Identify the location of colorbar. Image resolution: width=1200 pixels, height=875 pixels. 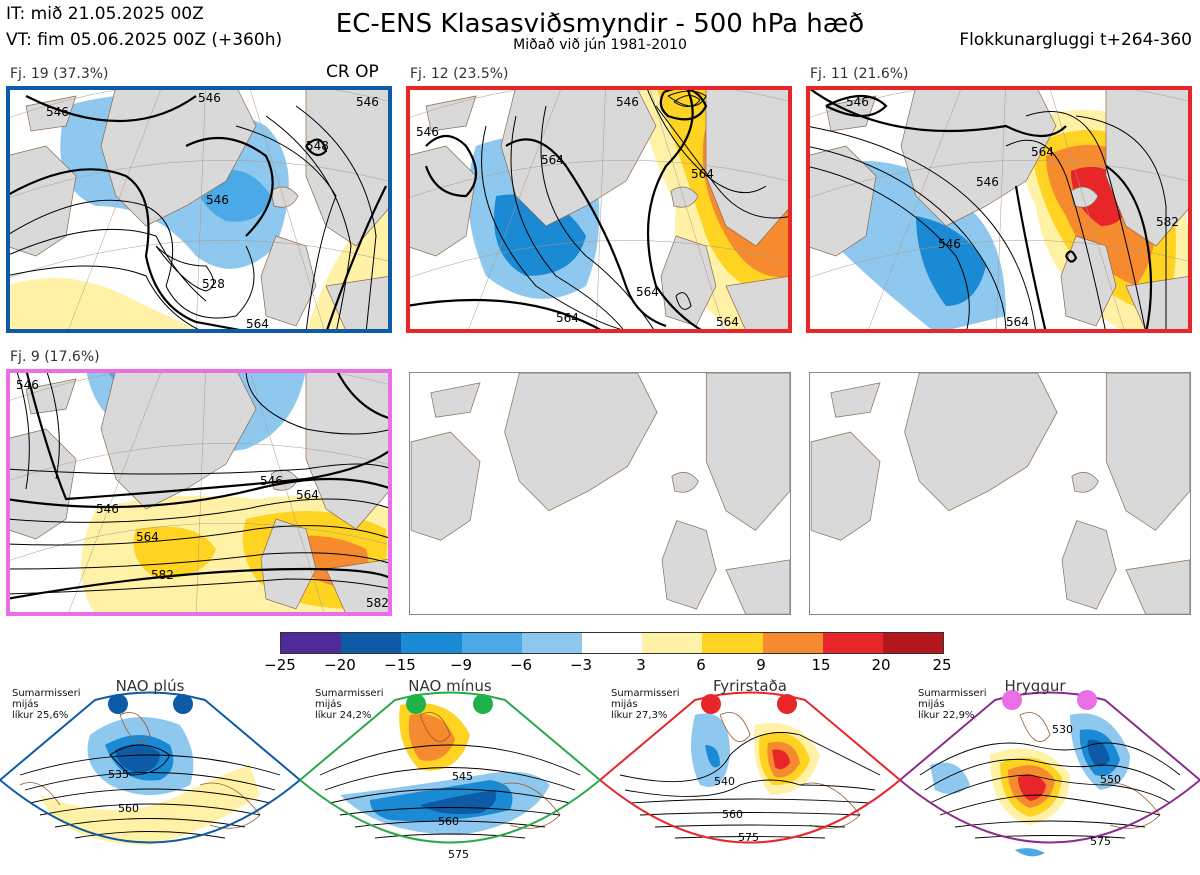
(612, 643).